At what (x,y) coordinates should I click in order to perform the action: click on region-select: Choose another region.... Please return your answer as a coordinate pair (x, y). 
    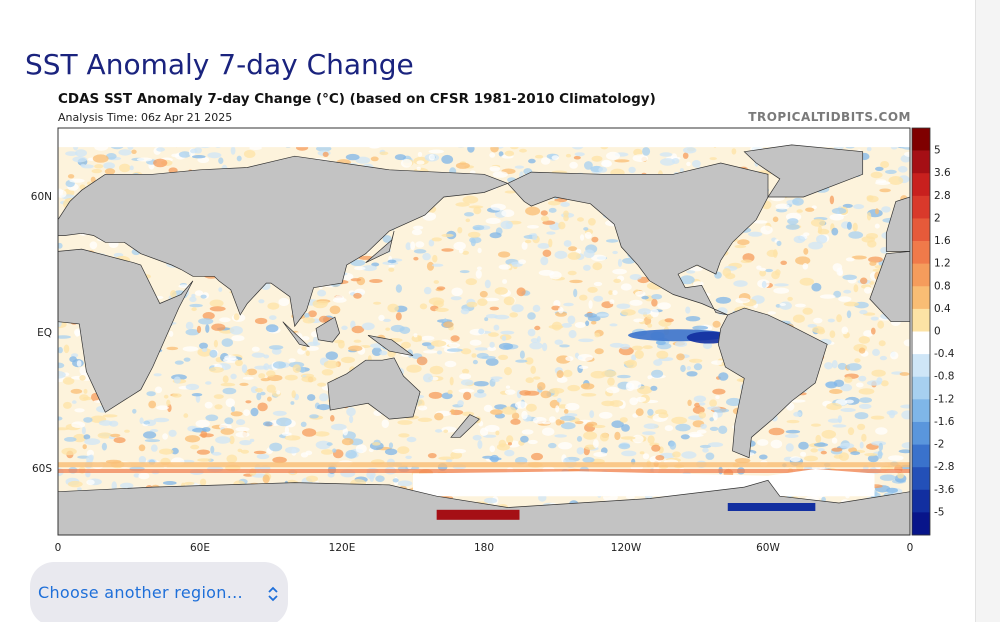
    Looking at the image, I should click on (159, 592).